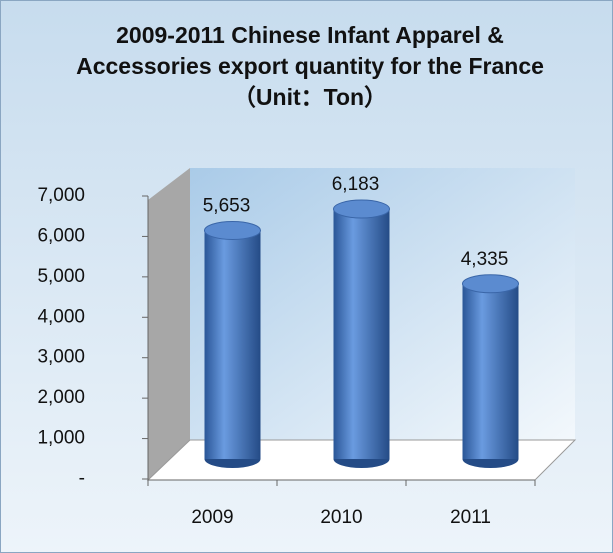 The height and width of the screenshot is (553, 613). Describe the element at coordinates (61, 195) in the screenshot. I see `y-tick-label: 7,000` at that location.